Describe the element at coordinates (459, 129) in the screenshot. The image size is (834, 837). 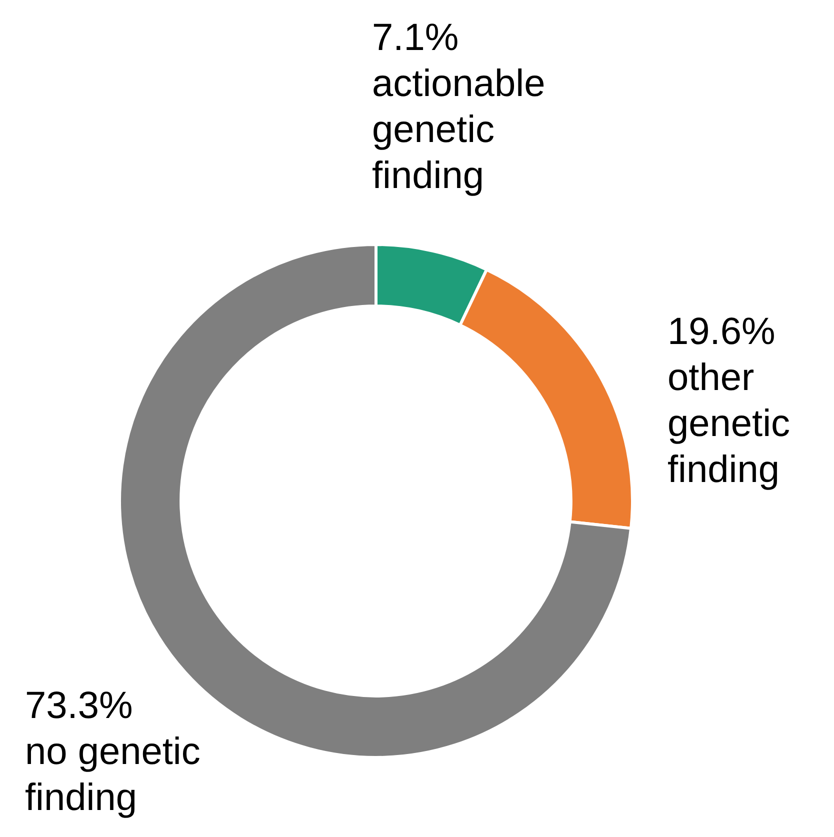
I see `slice-label: actionable genetic finding` at that location.